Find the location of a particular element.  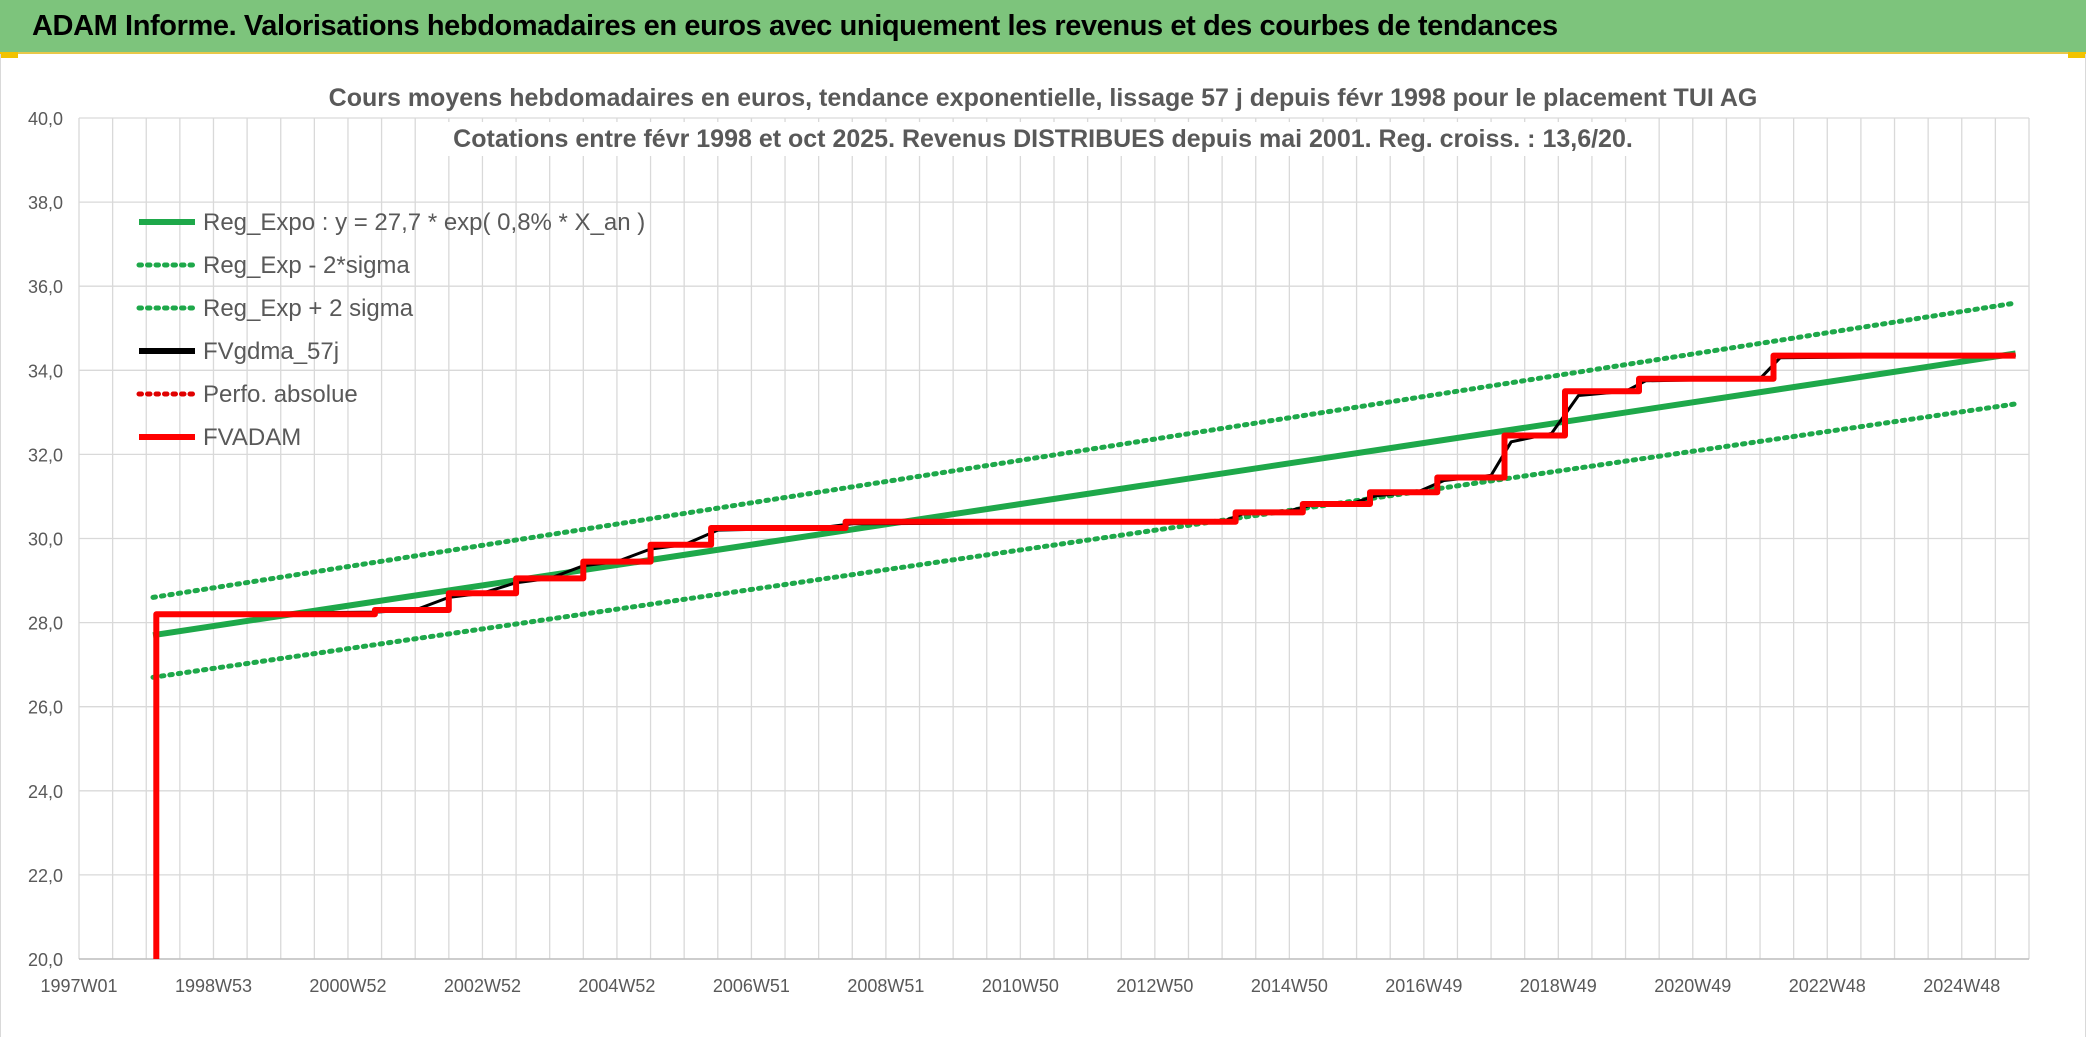

x-tick-label: 1998W53 is located at coordinates (213, 986).